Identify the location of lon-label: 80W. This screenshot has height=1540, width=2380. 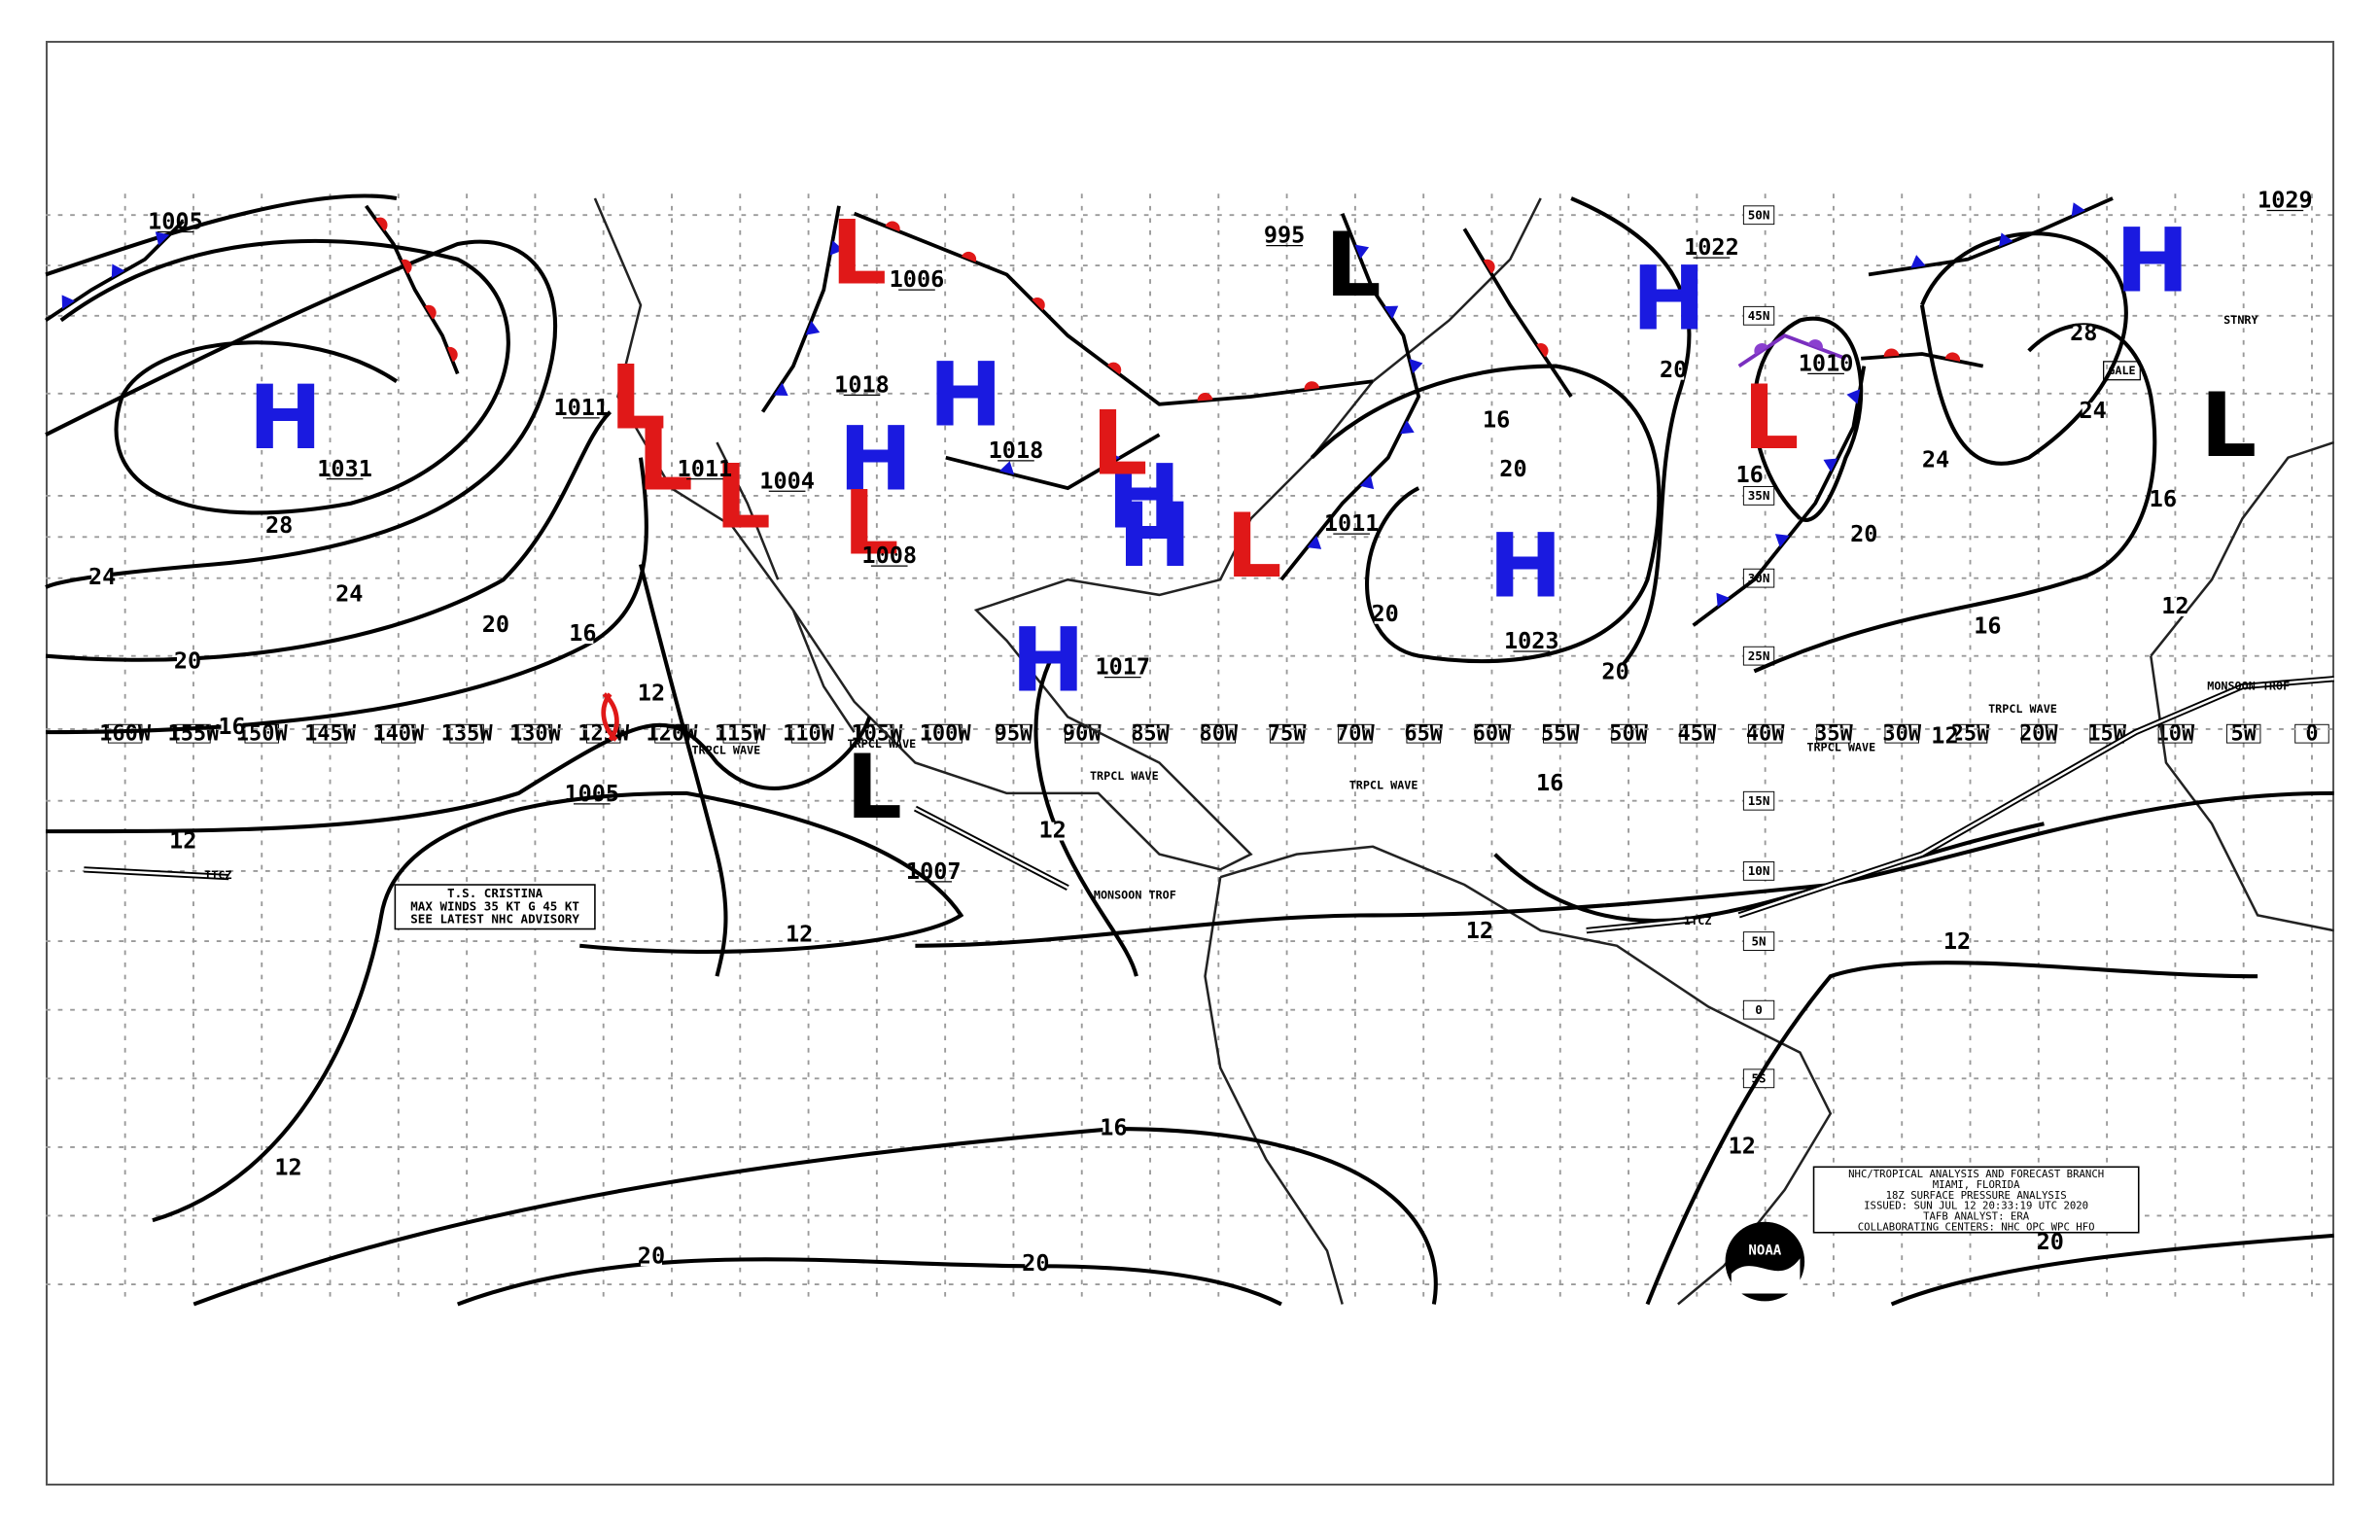
(1218, 733).